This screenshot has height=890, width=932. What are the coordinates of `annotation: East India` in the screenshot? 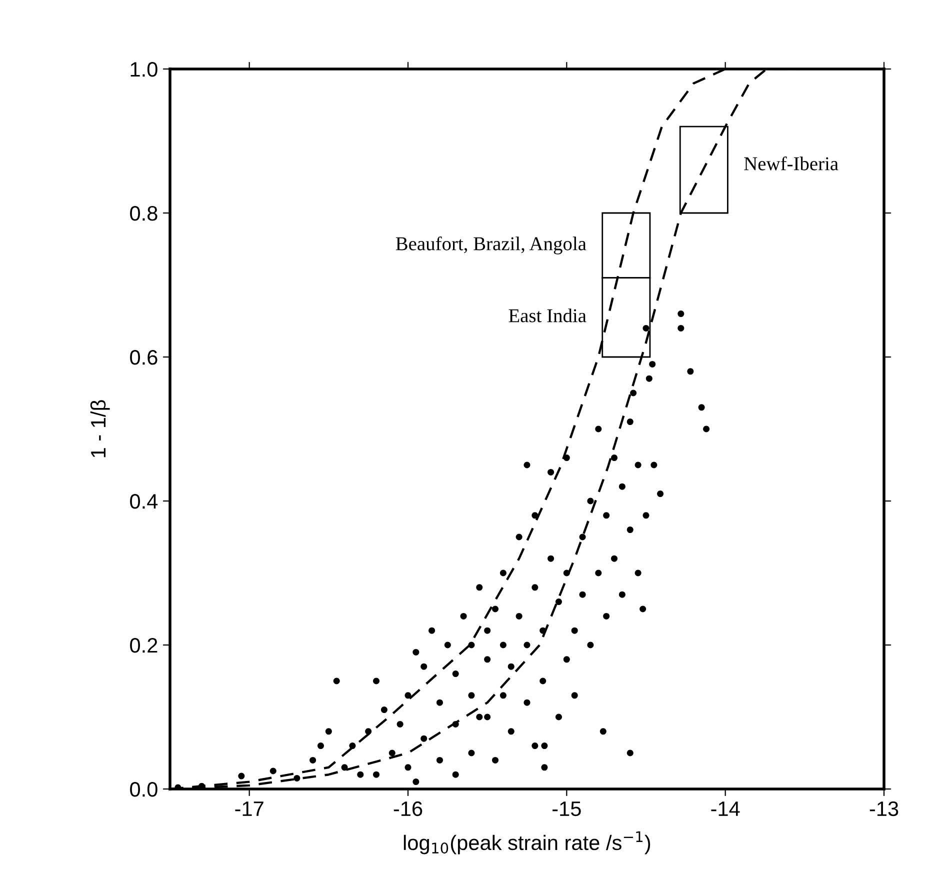 It's located at (547, 315).